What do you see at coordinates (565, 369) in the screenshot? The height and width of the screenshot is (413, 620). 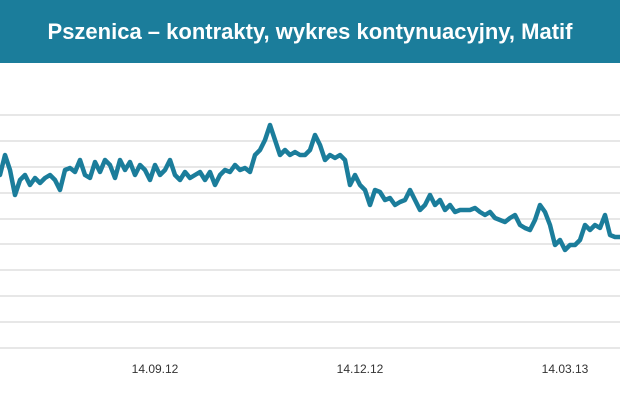 I see `x-tick-label: 14.03.13` at bounding box center [565, 369].